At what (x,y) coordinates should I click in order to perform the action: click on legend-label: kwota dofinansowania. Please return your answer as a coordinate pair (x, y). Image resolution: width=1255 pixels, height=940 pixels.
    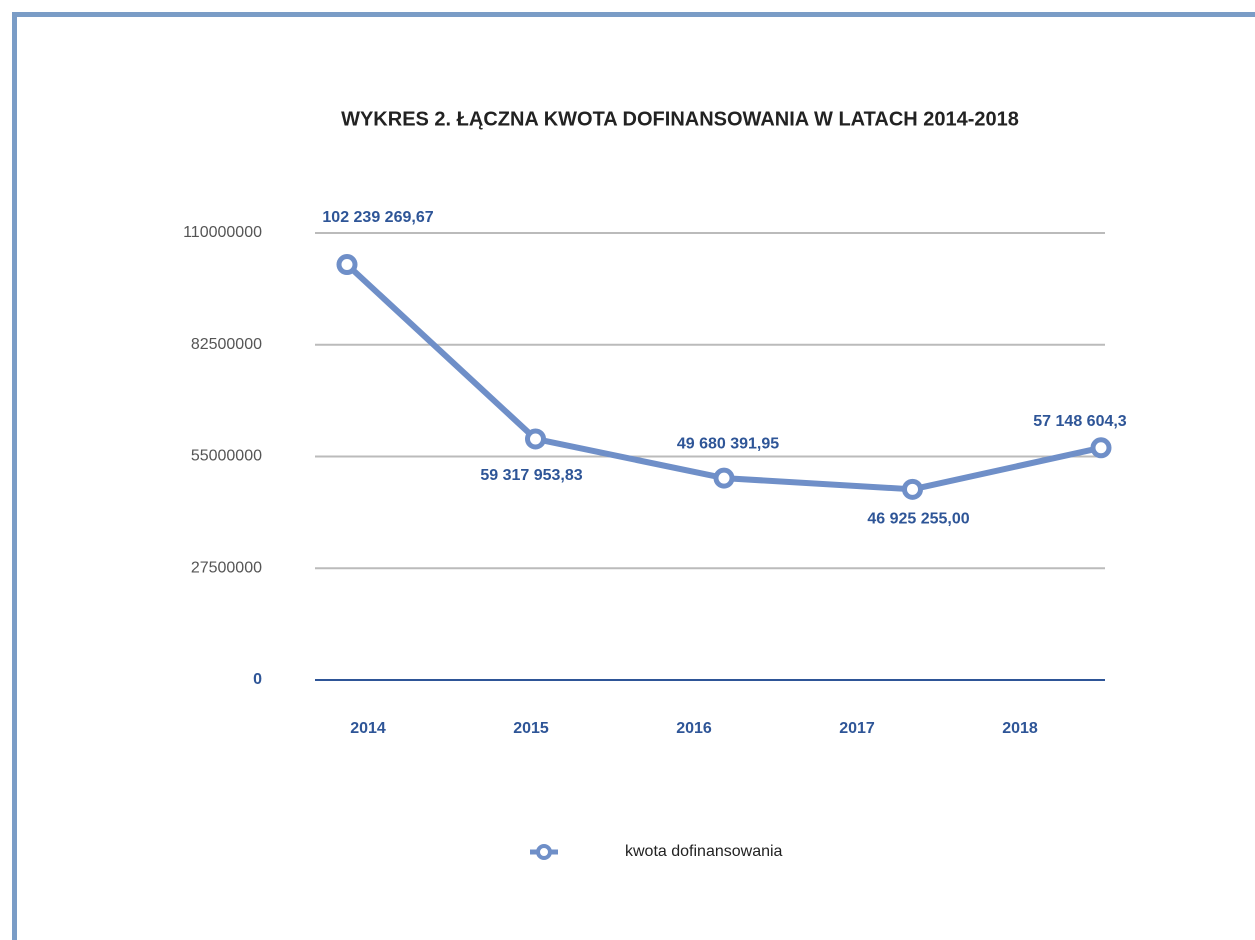
    Looking at the image, I should click on (704, 851).